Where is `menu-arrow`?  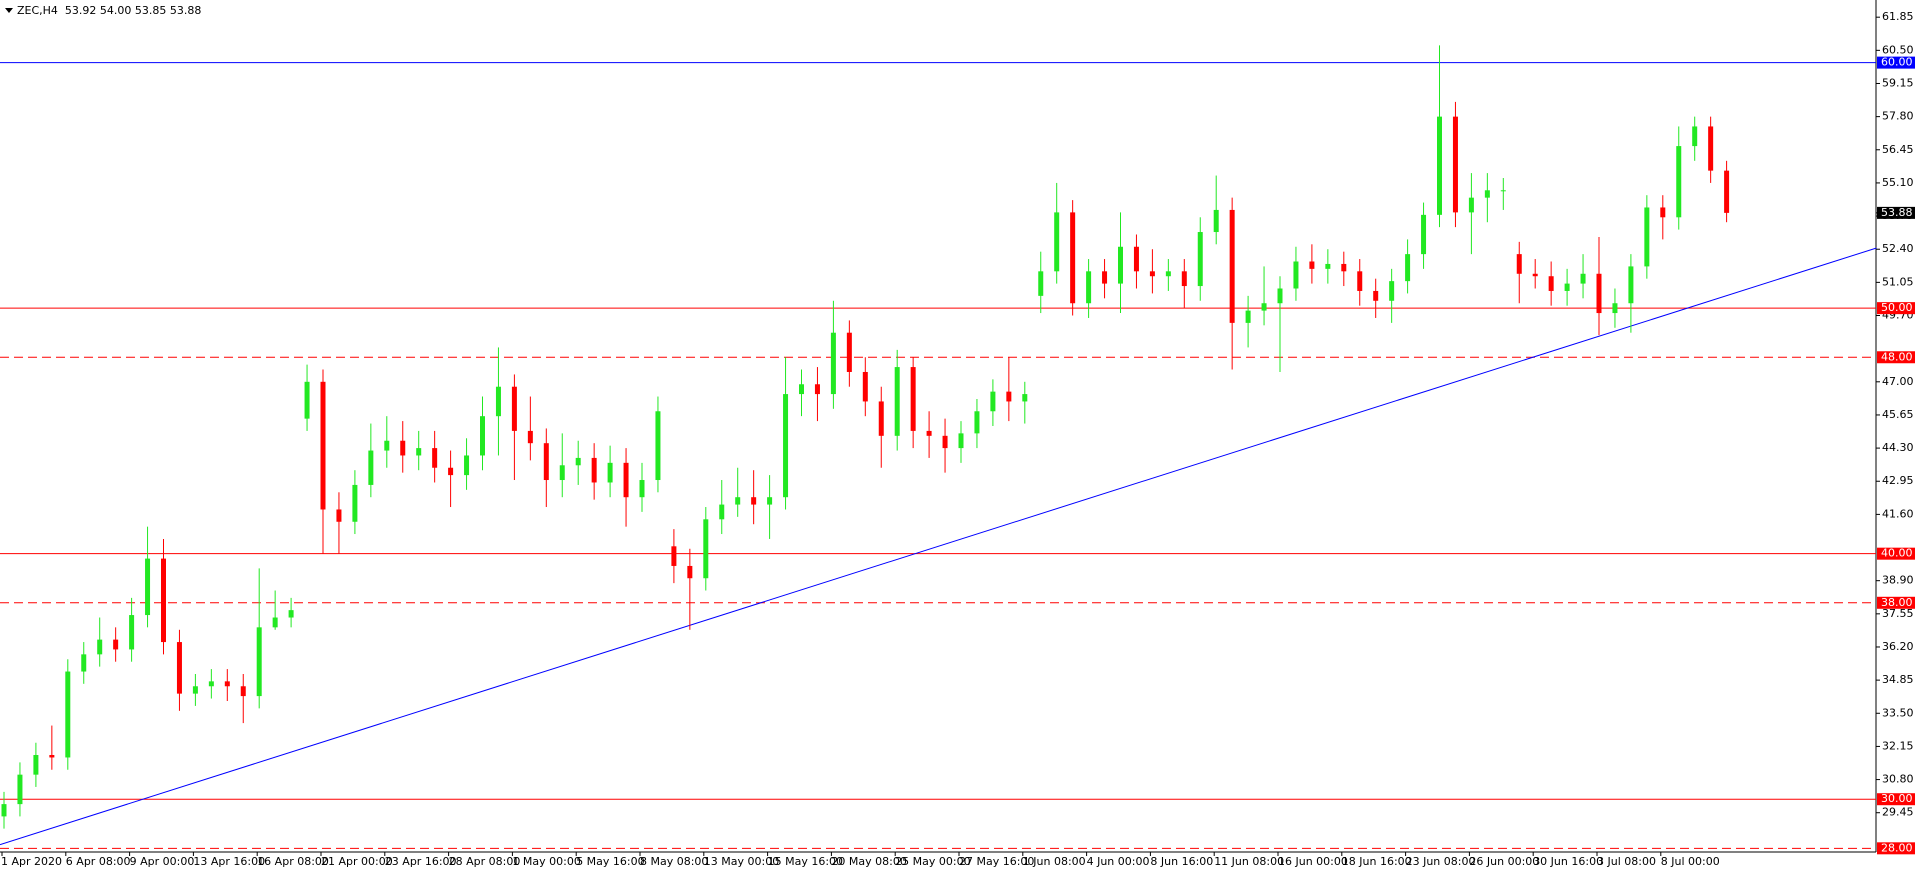 menu-arrow is located at coordinates (9, 10).